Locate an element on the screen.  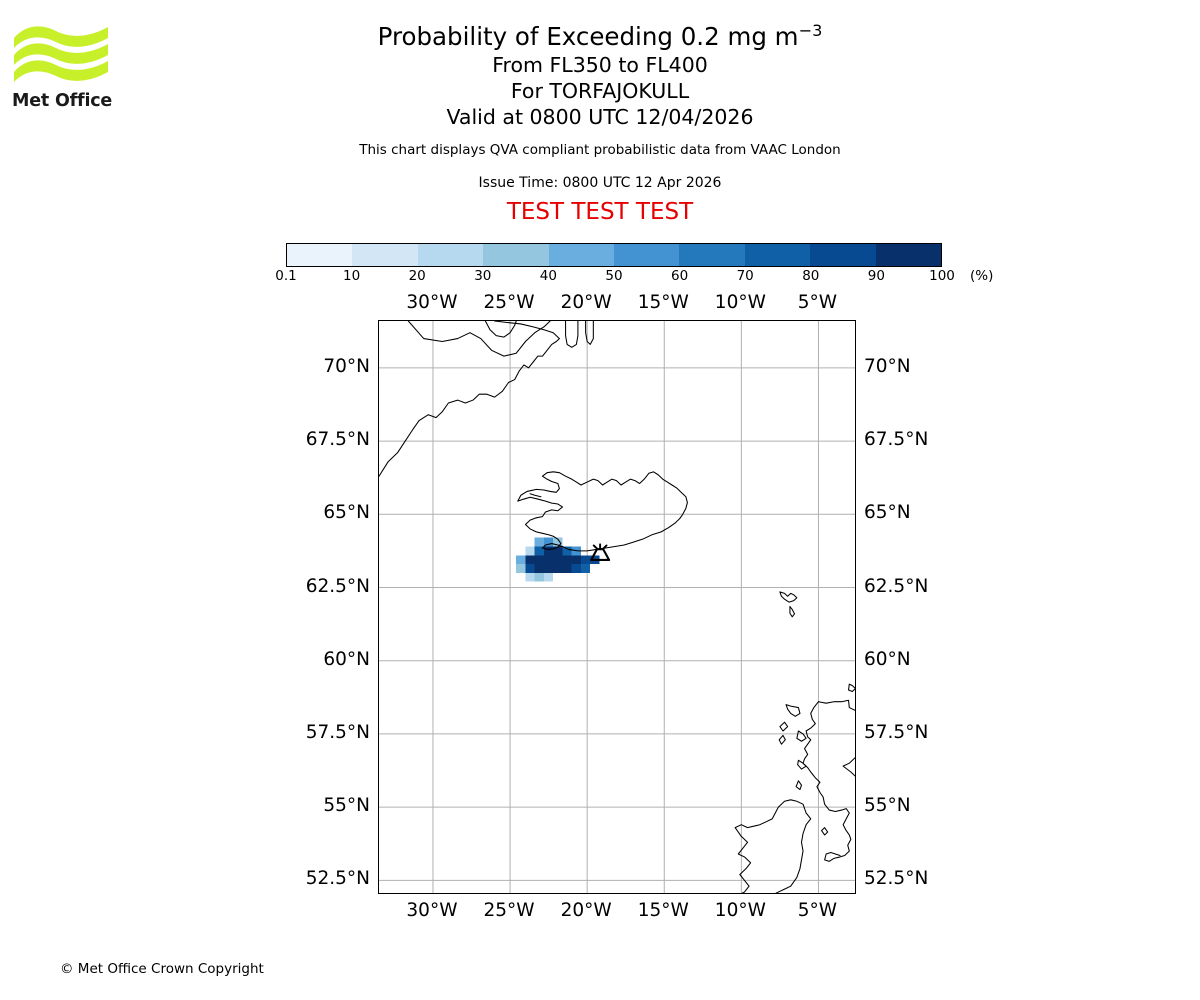
met-office-logo: Met Office is located at coordinates (67, 68).